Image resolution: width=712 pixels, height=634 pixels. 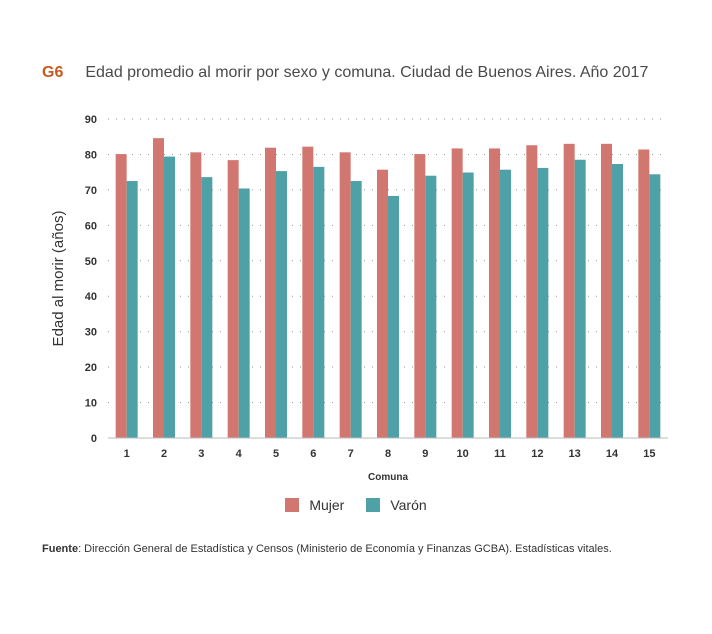 I want to click on x-tick-label: 11, so click(x=500, y=454).